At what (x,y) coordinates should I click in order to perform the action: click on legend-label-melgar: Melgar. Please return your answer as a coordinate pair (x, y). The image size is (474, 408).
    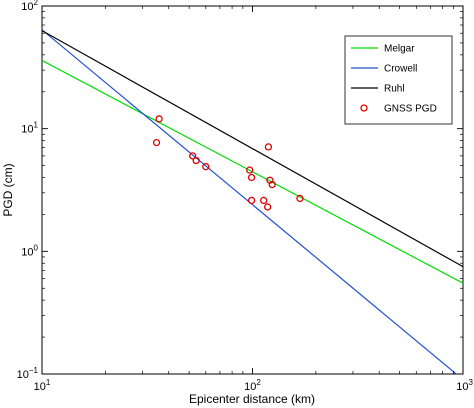
    Looking at the image, I should click on (399, 49).